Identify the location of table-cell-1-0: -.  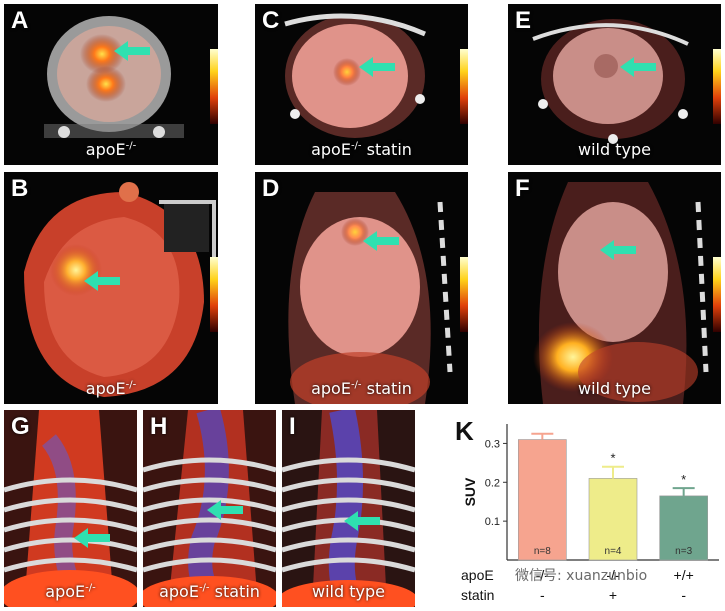
(542, 595).